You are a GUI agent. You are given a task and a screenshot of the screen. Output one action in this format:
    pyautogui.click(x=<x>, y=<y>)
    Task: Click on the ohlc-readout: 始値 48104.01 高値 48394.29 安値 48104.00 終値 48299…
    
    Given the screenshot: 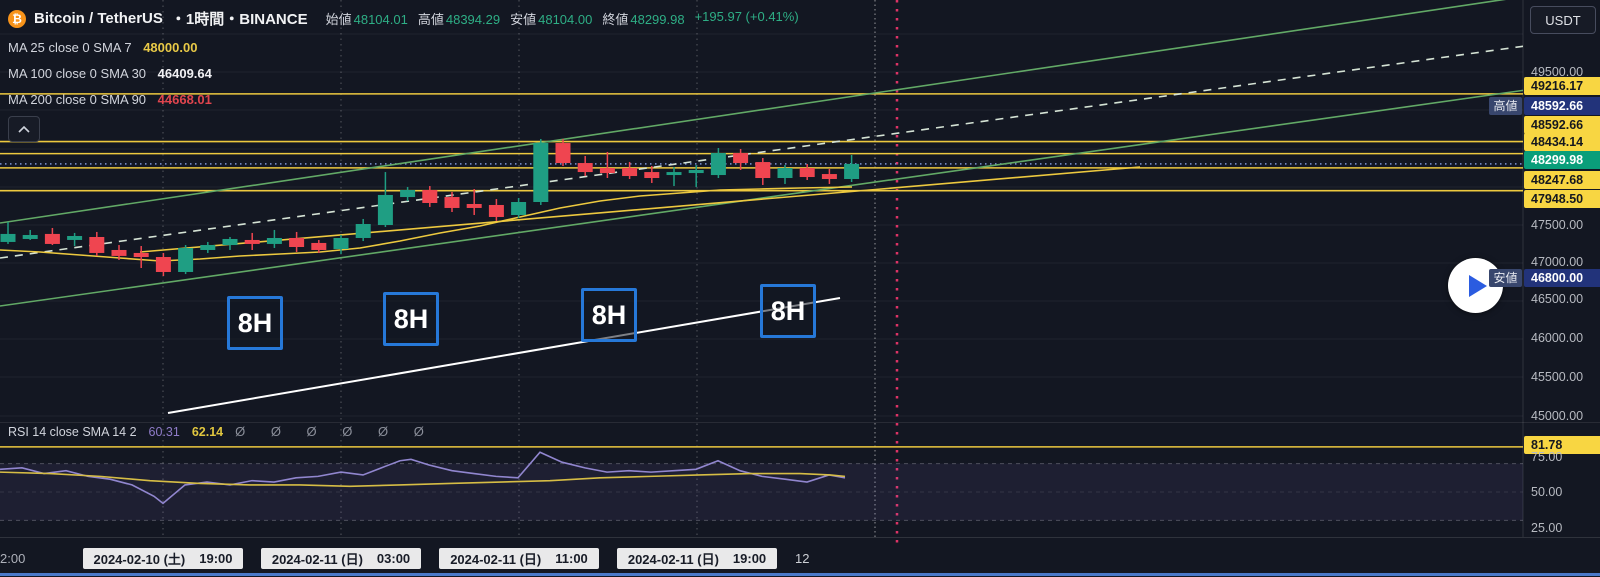 What is the action you would take?
    pyautogui.click(x=562, y=18)
    